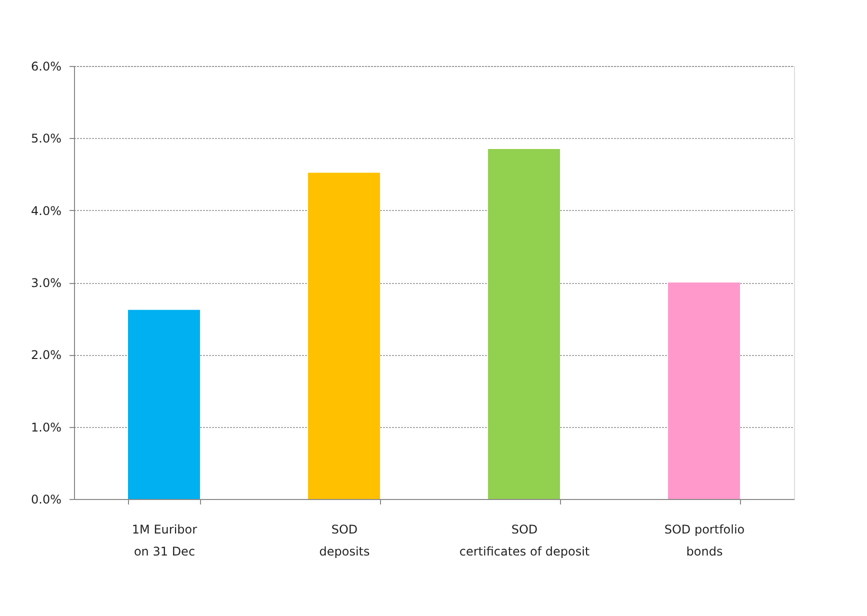  What do you see at coordinates (344, 540) in the screenshot?
I see `x-tick-label: SOD deposits` at bounding box center [344, 540].